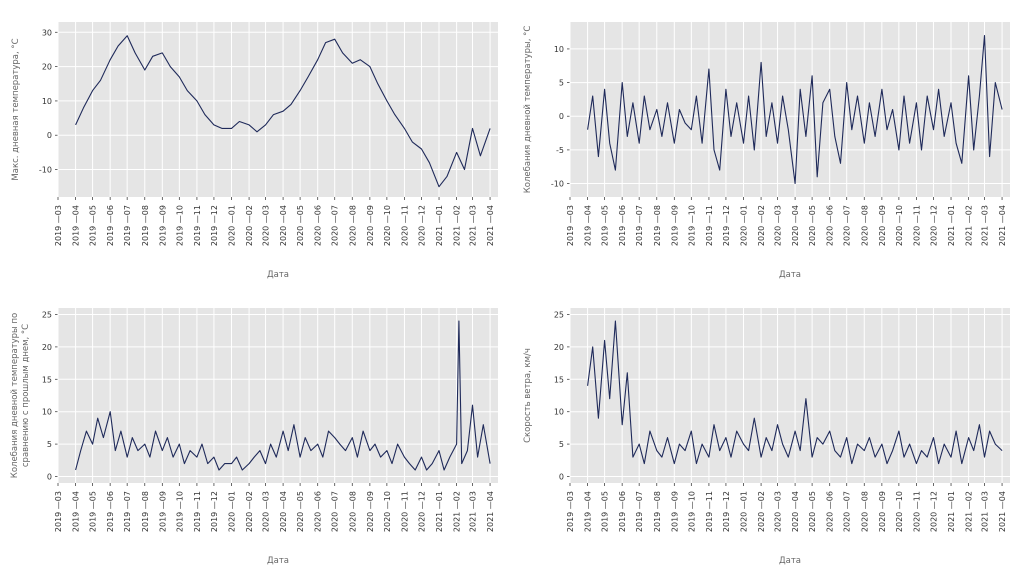 The height and width of the screenshot is (572, 1024). I want to click on y-axis-title-line-2: сравнению с прошлым днем, °C, so click(26, 395).